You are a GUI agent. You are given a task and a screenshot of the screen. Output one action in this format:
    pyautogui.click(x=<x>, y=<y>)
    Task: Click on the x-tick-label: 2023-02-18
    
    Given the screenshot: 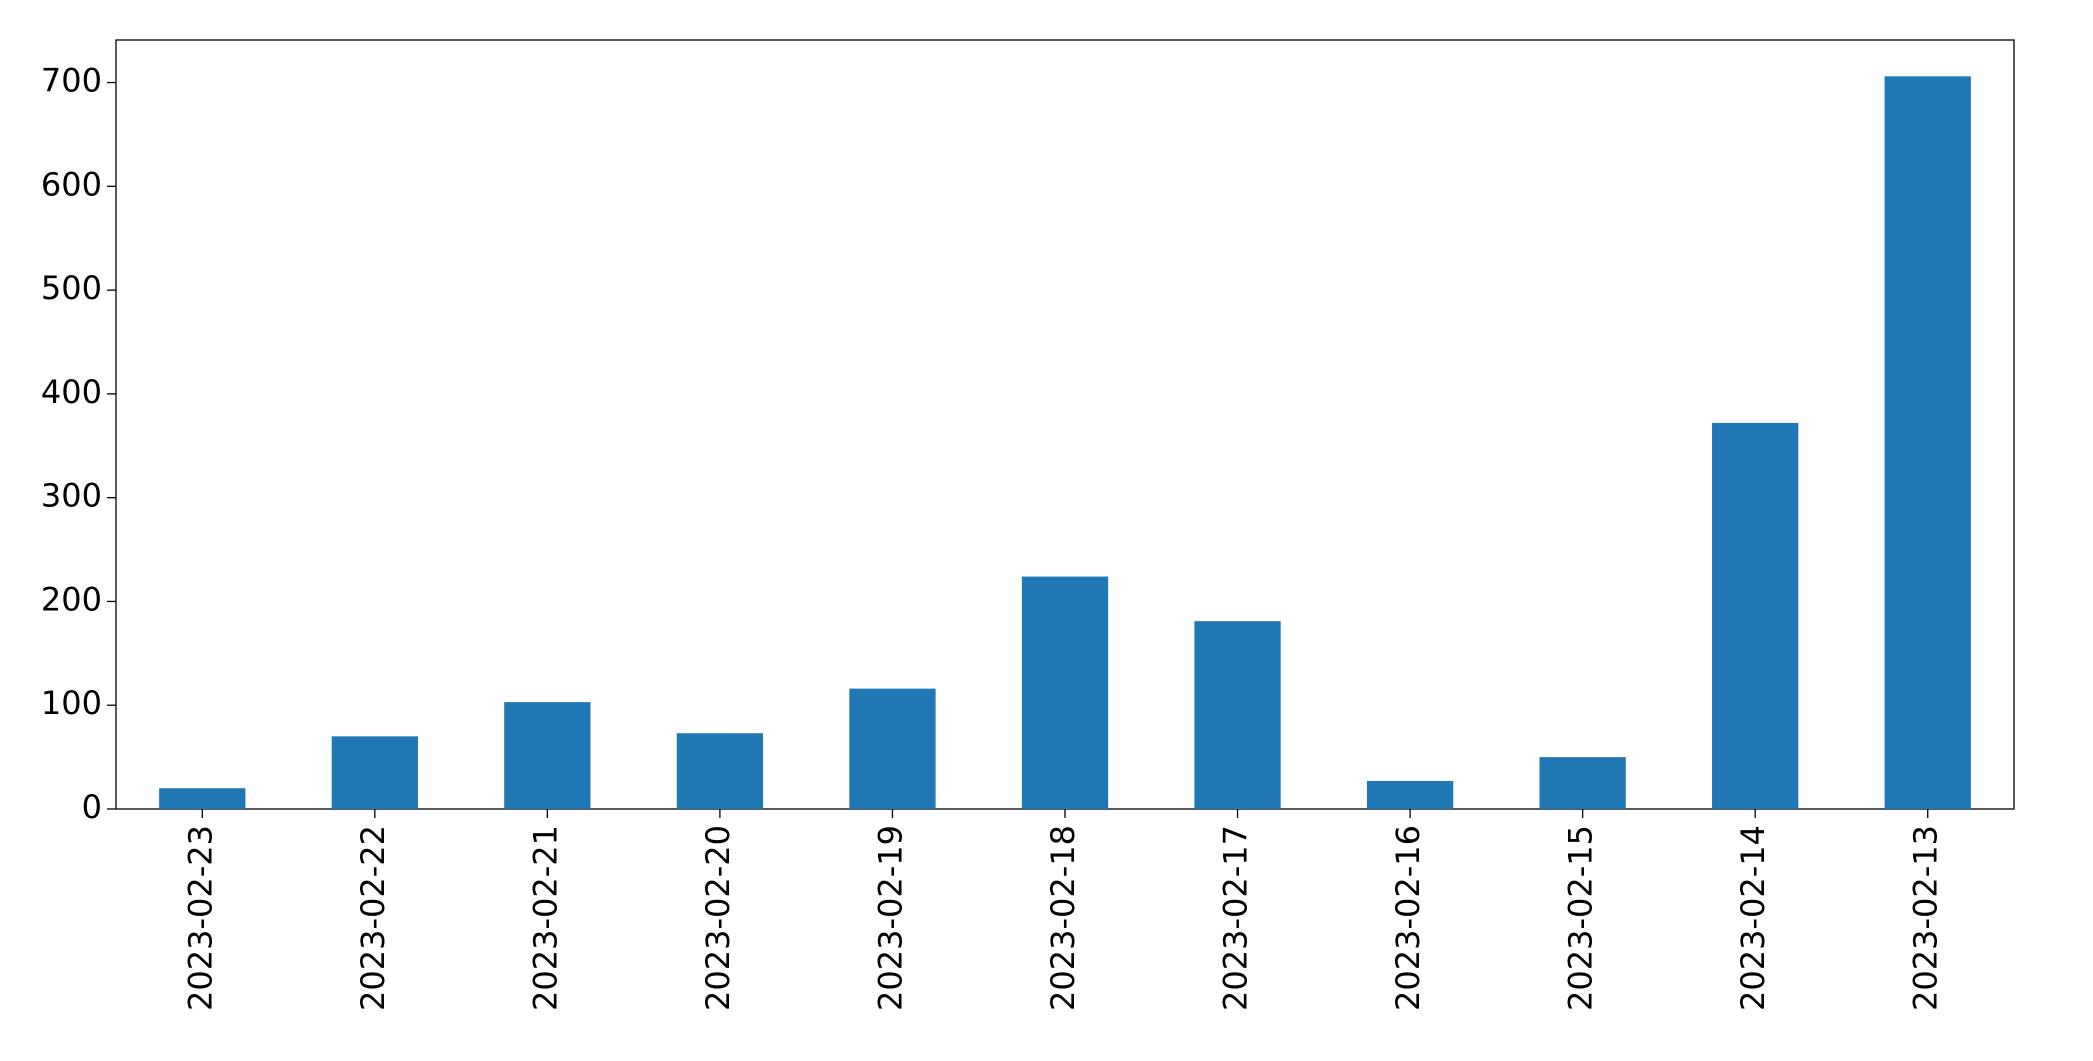 What is the action you would take?
    pyautogui.click(x=1063, y=918)
    